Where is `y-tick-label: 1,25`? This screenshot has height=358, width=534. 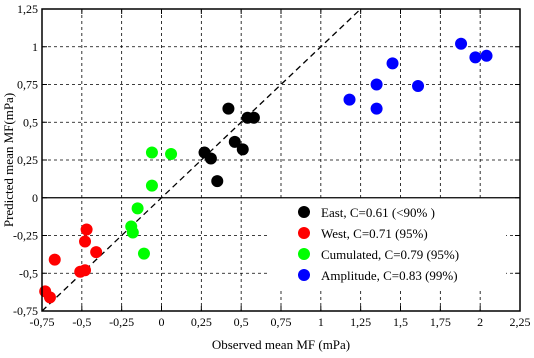
y-tick-label: 1,25 is located at coordinates (27, 9).